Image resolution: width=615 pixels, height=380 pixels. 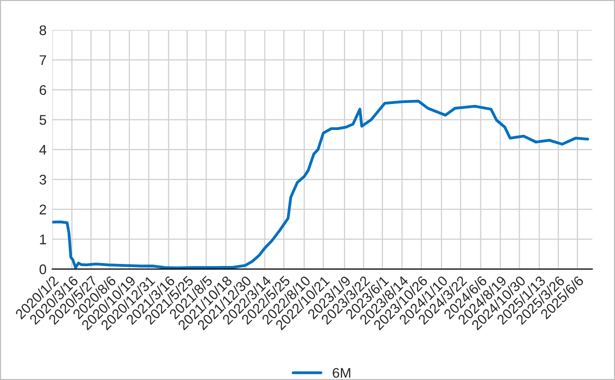 I want to click on y-tick-label: 2, so click(x=43, y=209).